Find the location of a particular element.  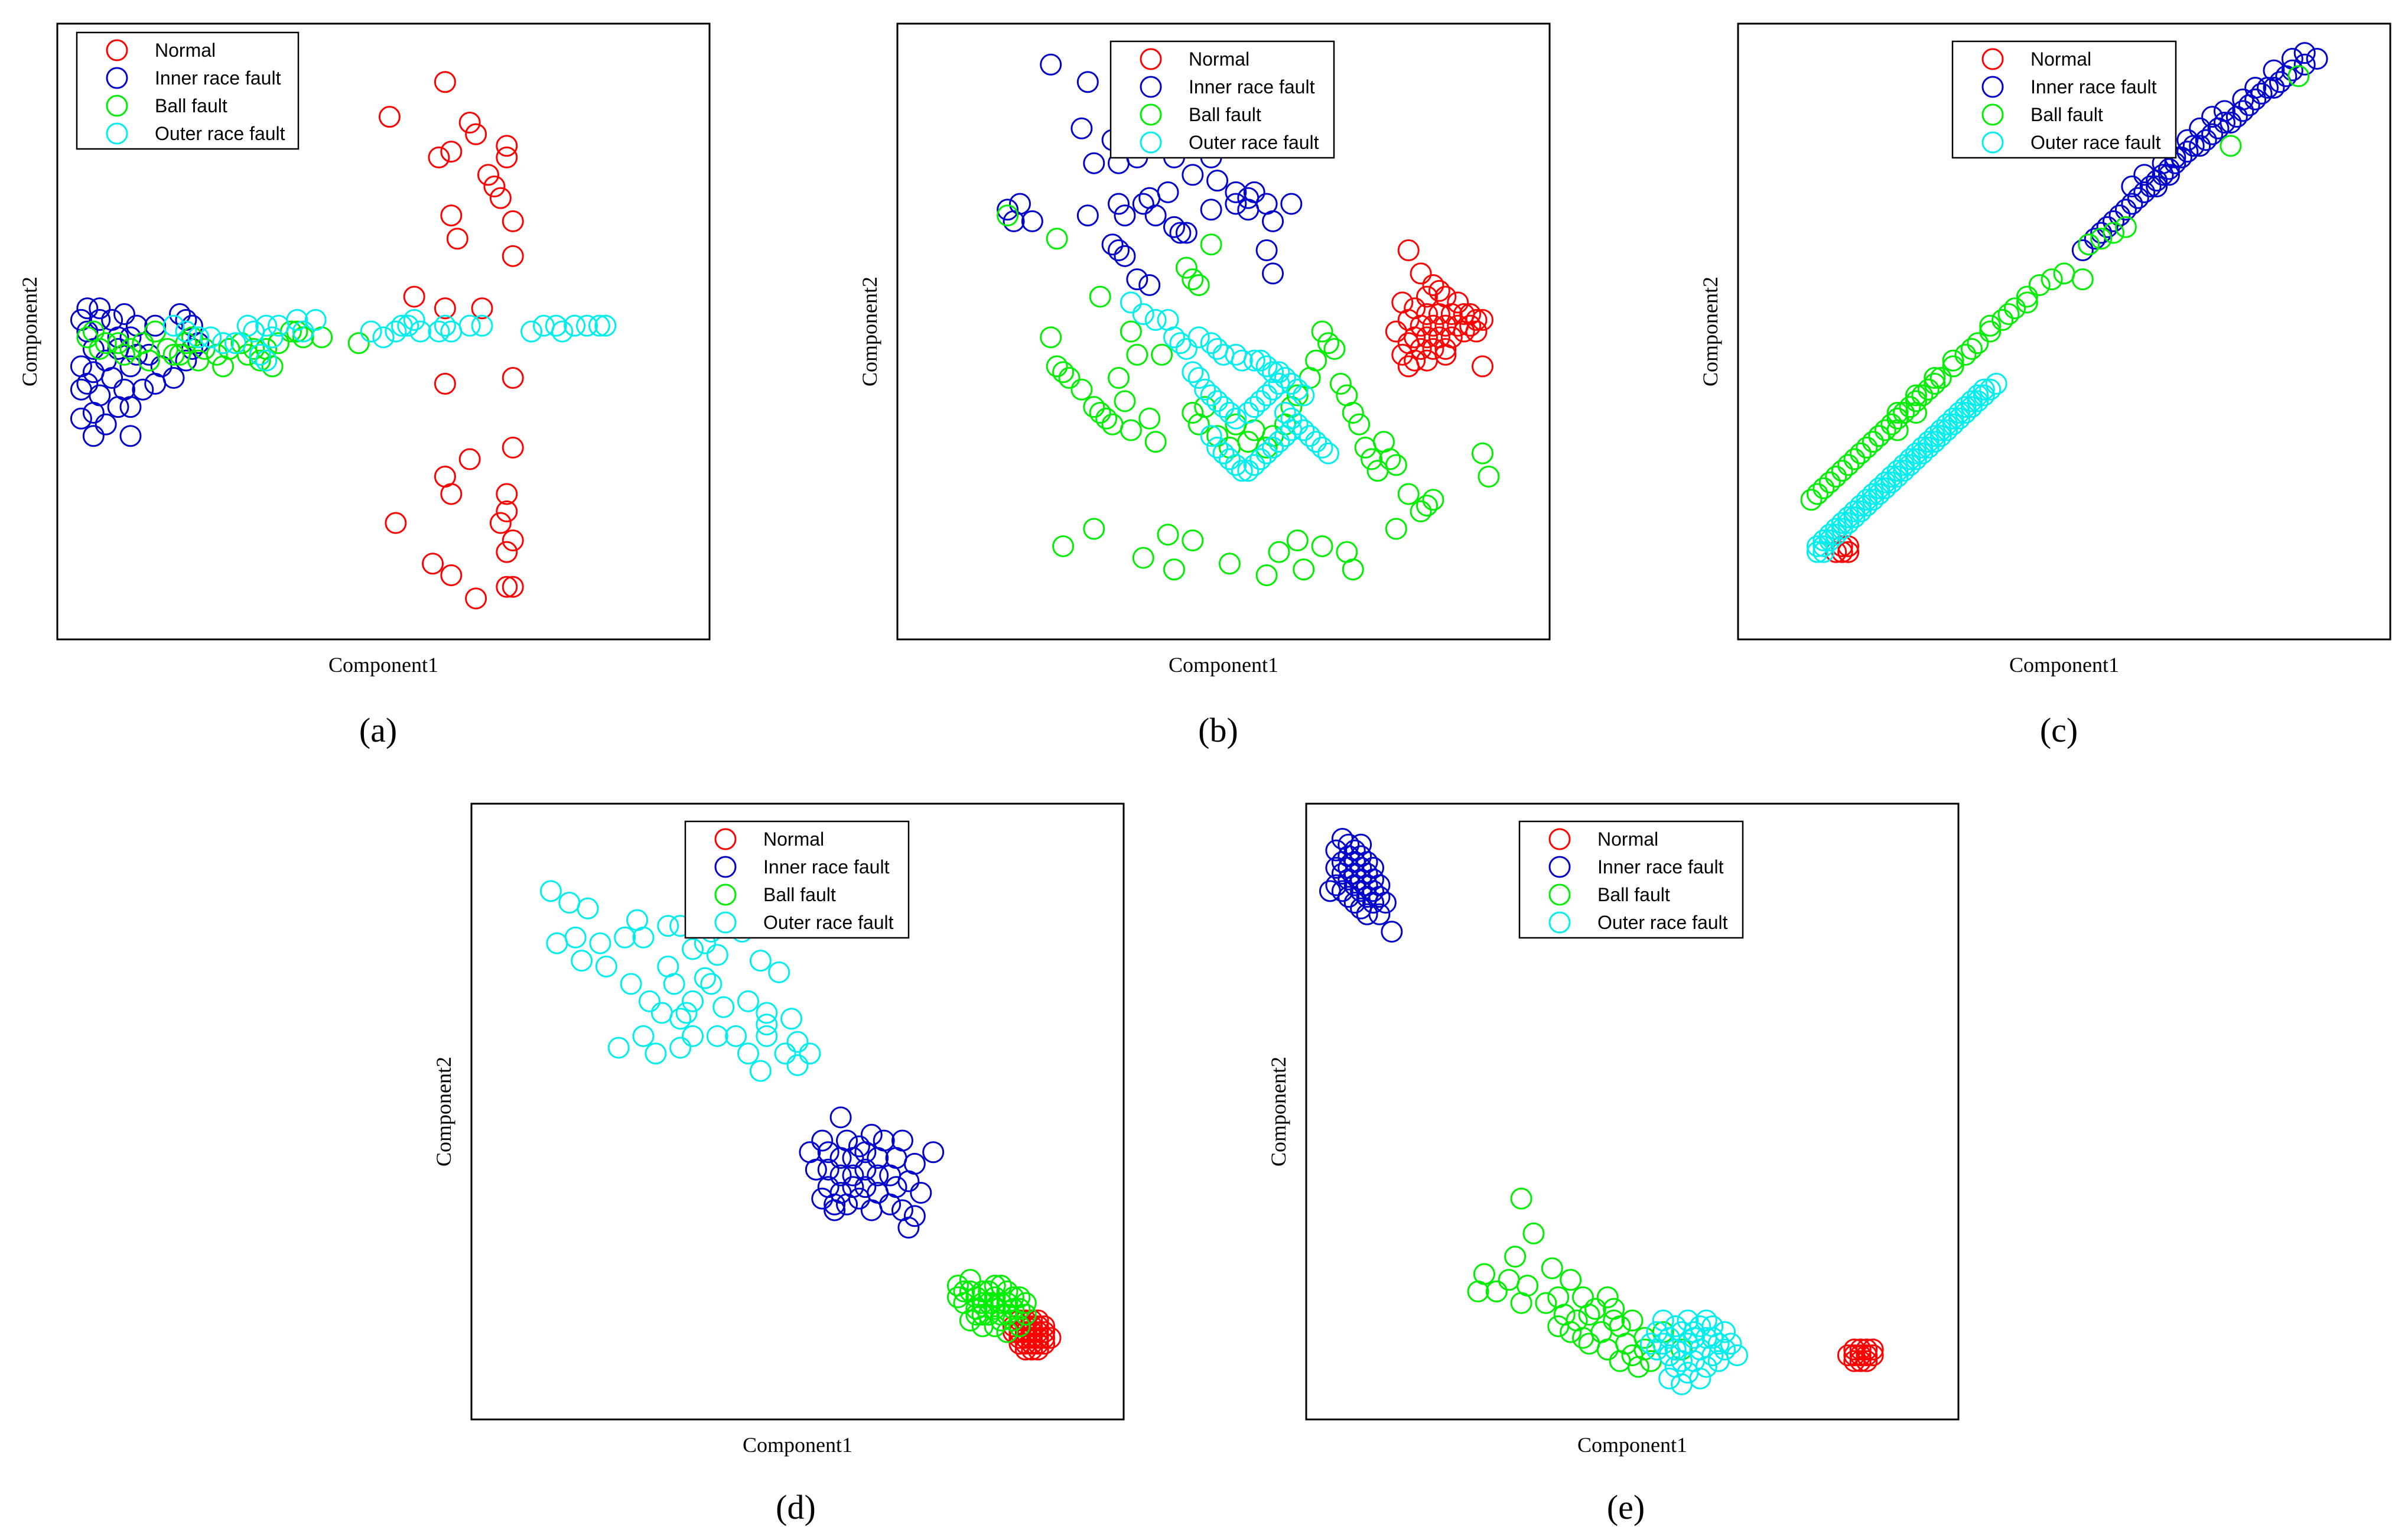

x-axis-label: Component1 is located at coordinates (1632, 1445).